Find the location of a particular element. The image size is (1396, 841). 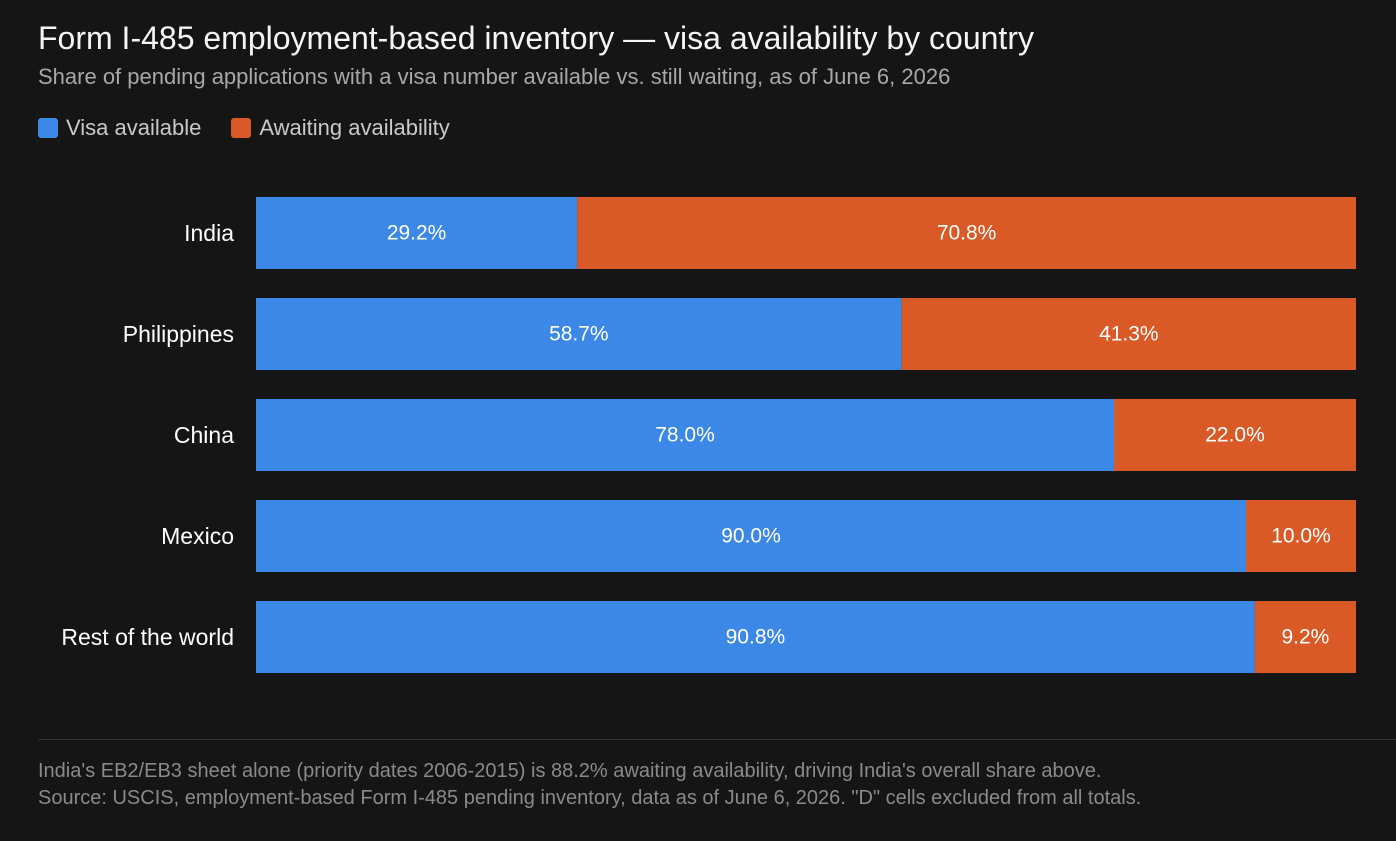

data-label-visa-available-mexico: 90.0% is located at coordinates (751, 536).